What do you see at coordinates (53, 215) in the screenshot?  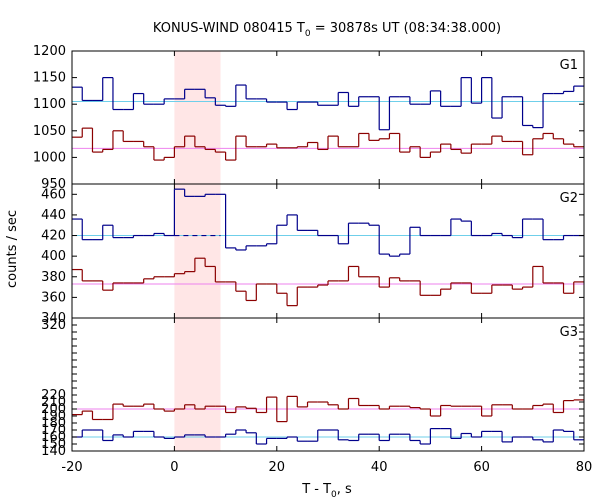 I see `y-tick-label: 440` at bounding box center [53, 215].